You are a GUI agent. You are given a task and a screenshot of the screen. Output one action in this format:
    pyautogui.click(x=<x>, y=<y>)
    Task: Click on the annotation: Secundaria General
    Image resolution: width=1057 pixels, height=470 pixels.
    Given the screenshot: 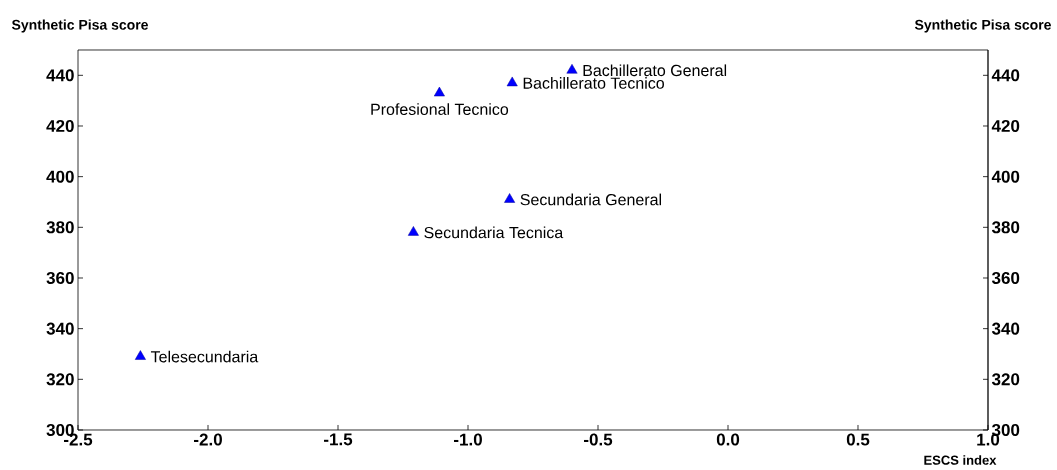 What is the action you would take?
    pyautogui.click(x=590, y=199)
    